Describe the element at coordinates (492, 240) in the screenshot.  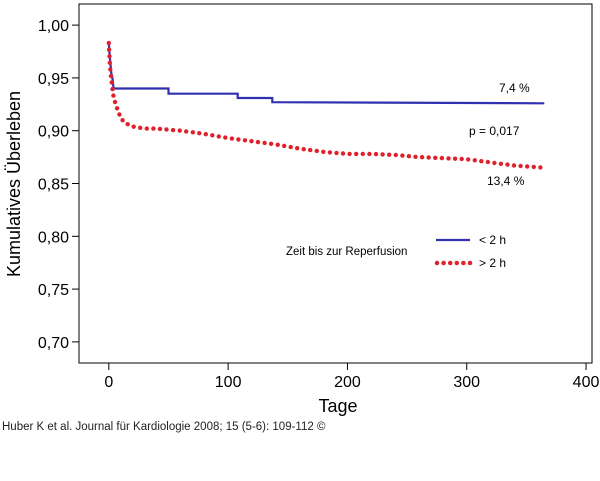
I see `legend-entry-under-2h: < 2 h` at that location.